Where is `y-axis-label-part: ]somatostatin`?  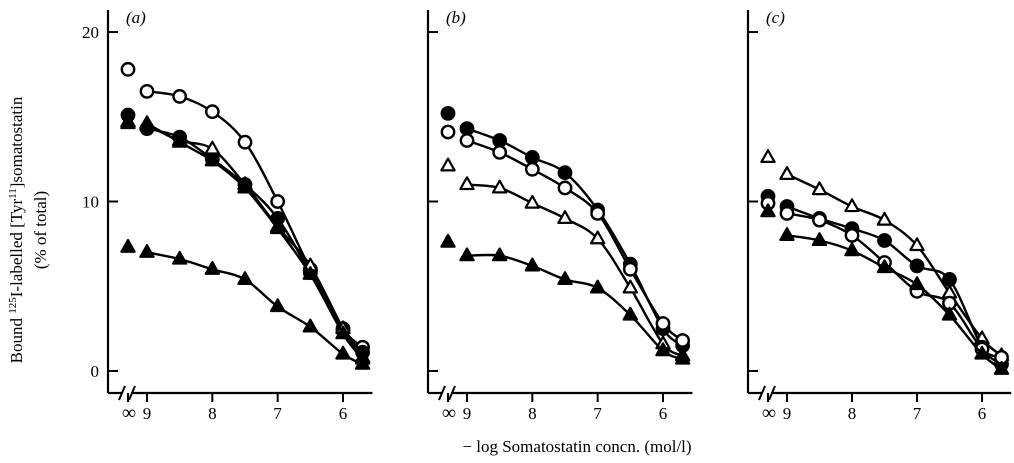 y-axis-label-part: ]somatostatin is located at coordinates (16, 142).